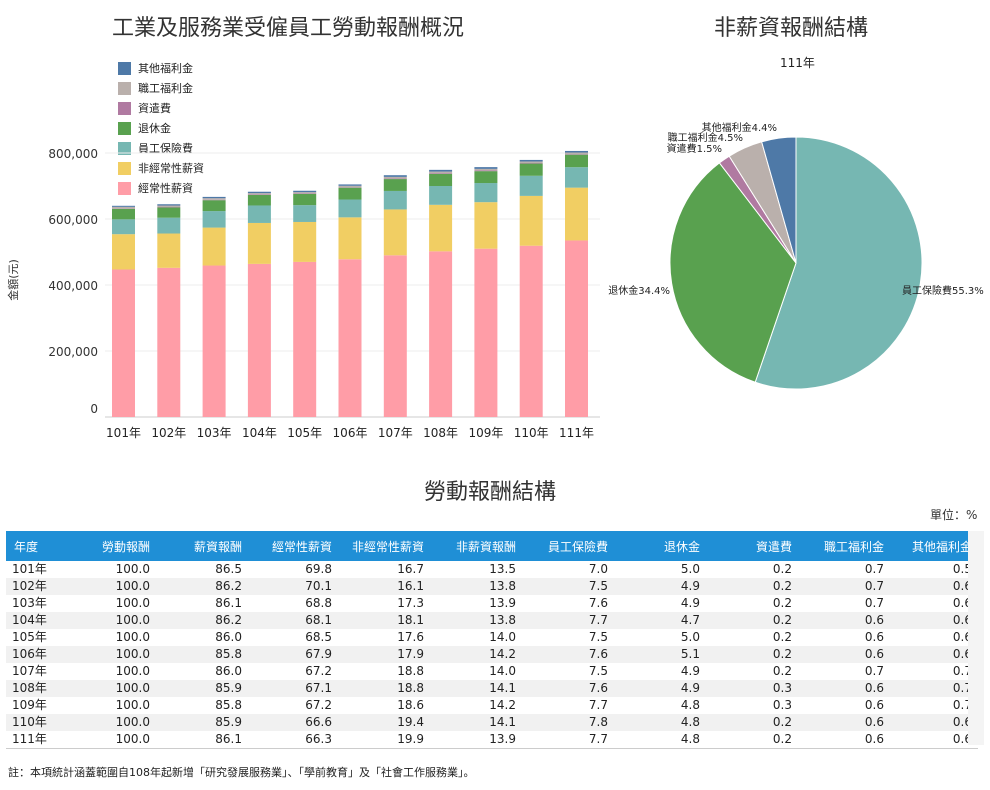 The height and width of the screenshot is (790, 990). I want to click on table-cell: 86.1, so click(202, 740).